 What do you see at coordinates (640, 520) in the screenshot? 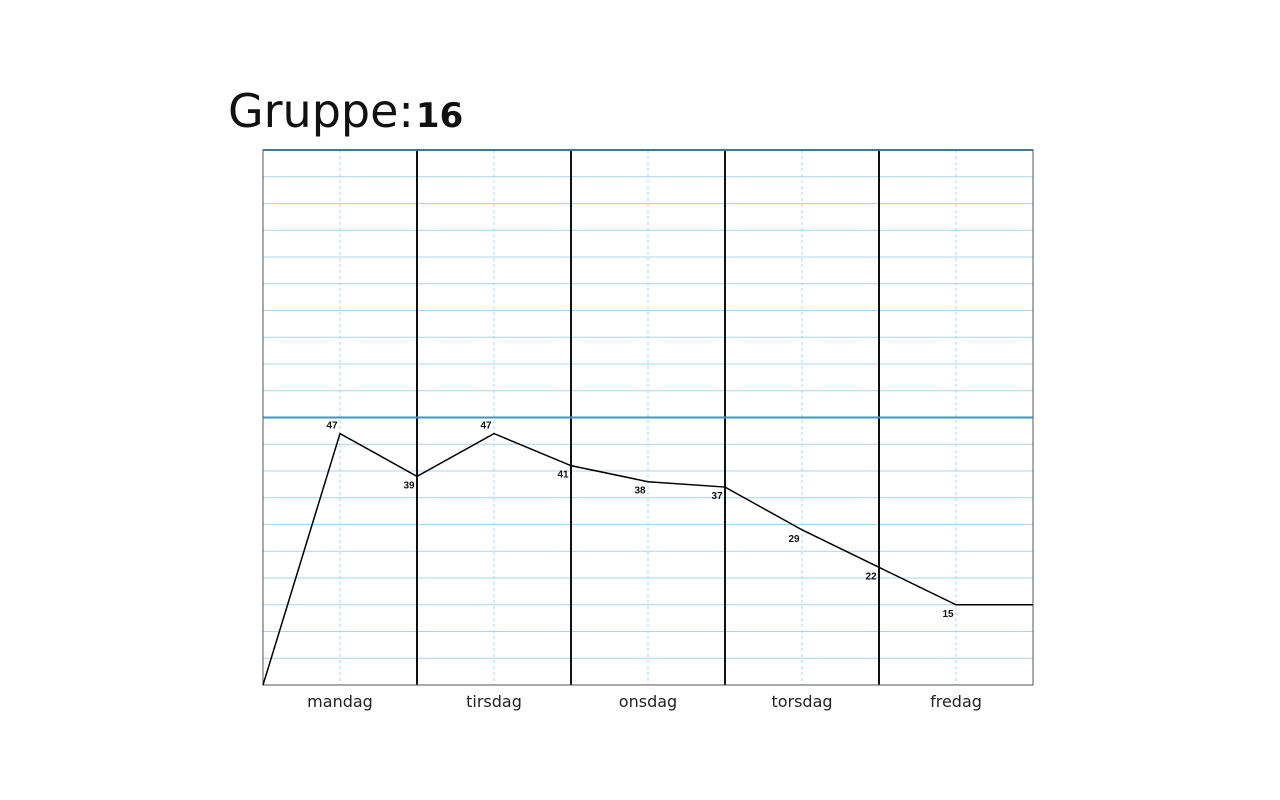
I see `point-labels: 47 39 47 41 38 37 29 22 15` at bounding box center [640, 520].